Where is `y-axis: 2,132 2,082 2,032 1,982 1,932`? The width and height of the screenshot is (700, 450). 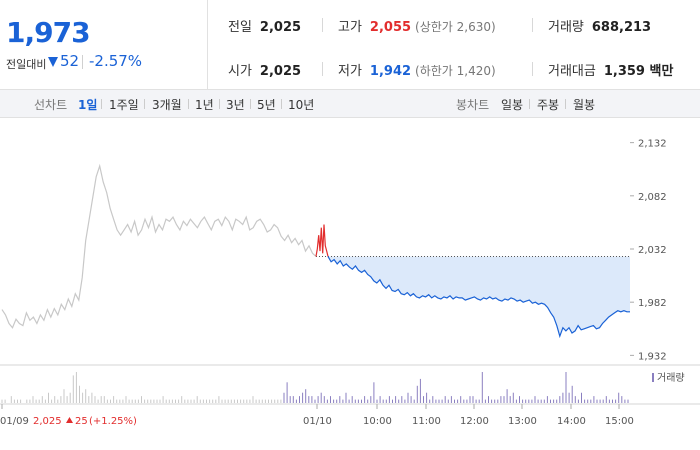
y-axis: 2,132 2,082 2,032 1,982 1,932 is located at coordinates (648, 250).